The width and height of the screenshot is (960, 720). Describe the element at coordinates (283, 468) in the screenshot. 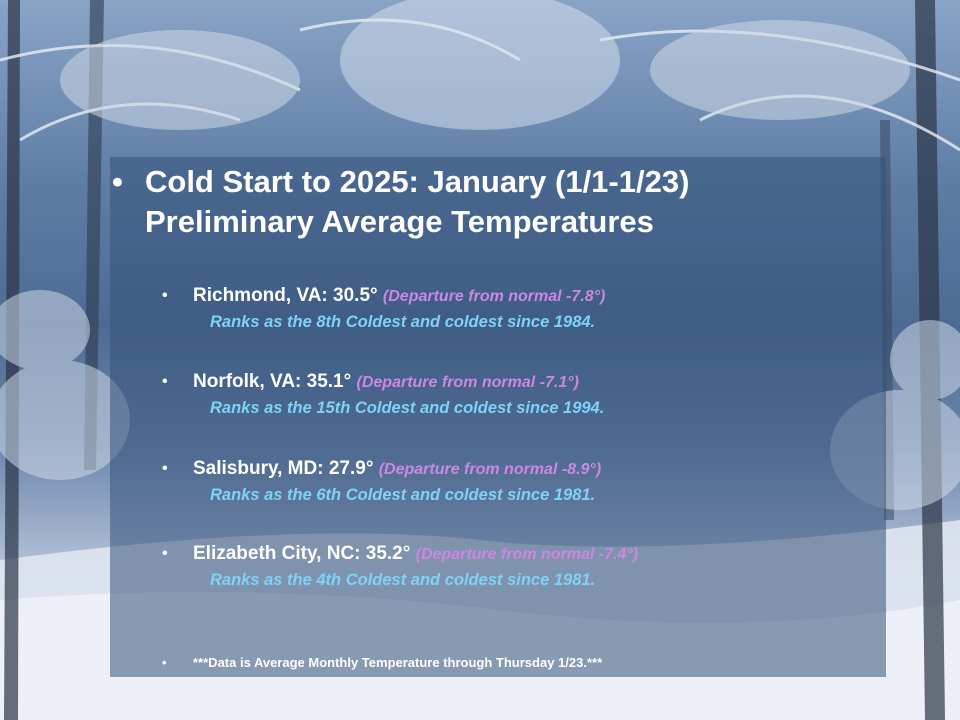

I see `city-temperature: Salisbury, MD: 27.9°` at that location.